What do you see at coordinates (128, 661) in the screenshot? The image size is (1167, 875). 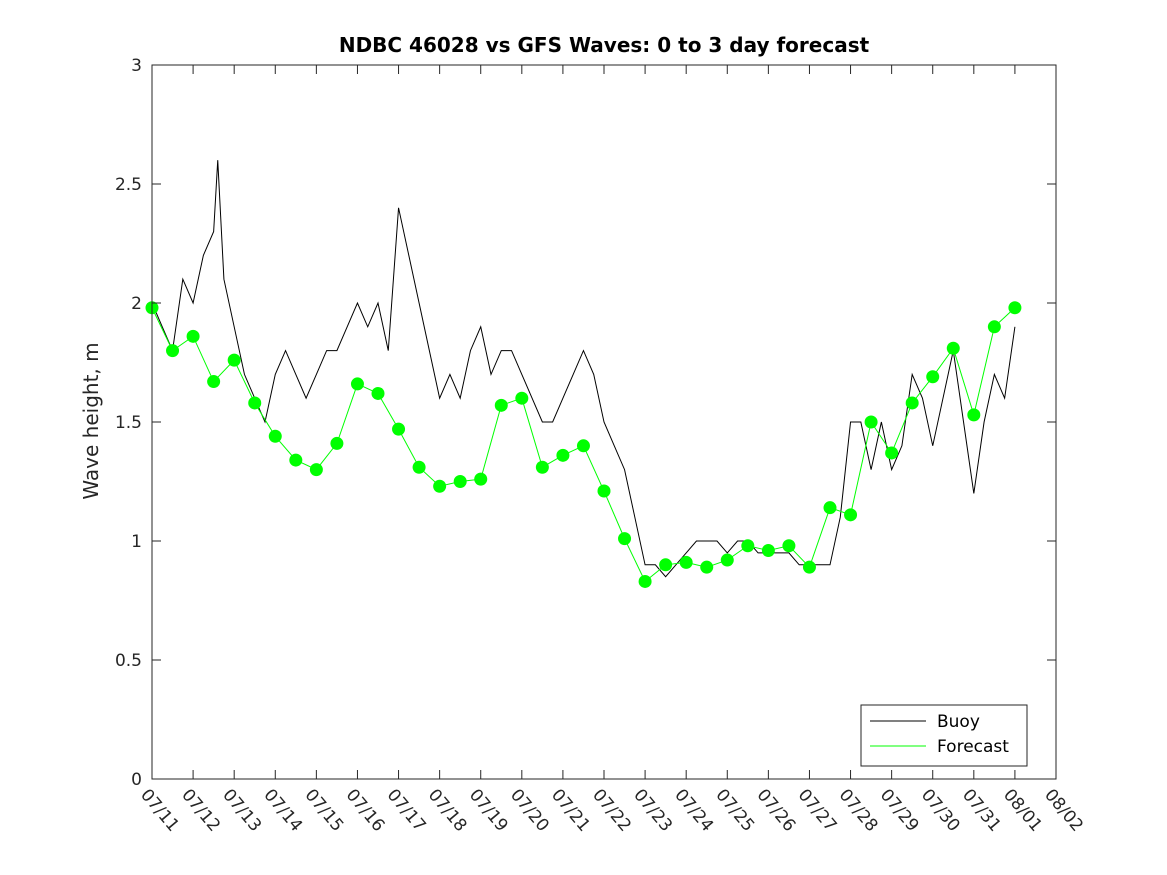 I see `y-tick-label: 0.5` at bounding box center [128, 661].